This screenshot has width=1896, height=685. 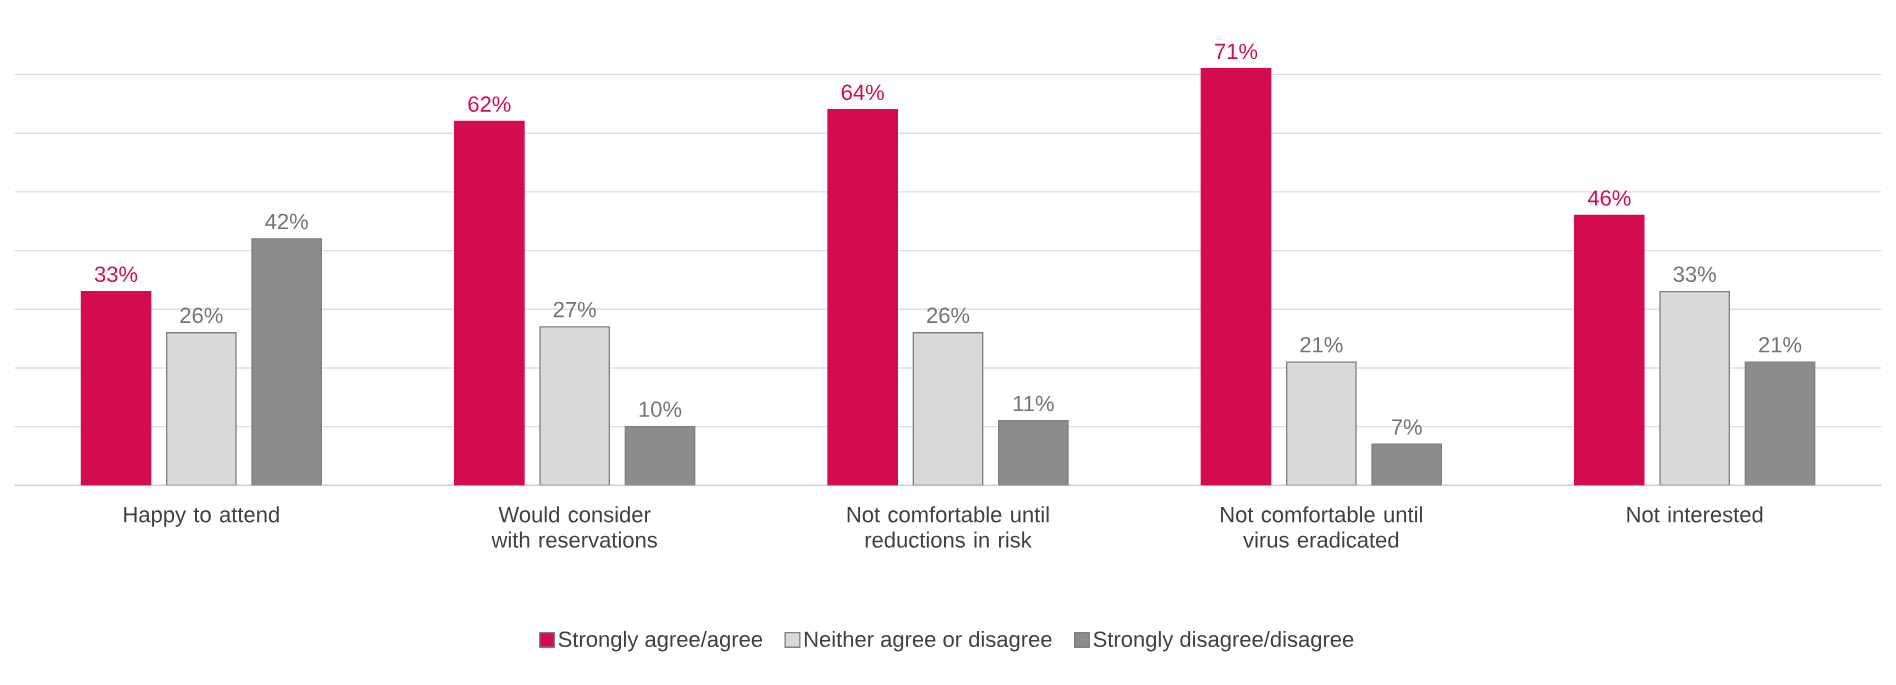 I want to click on data-label: 11%, so click(x=1033, y=403).